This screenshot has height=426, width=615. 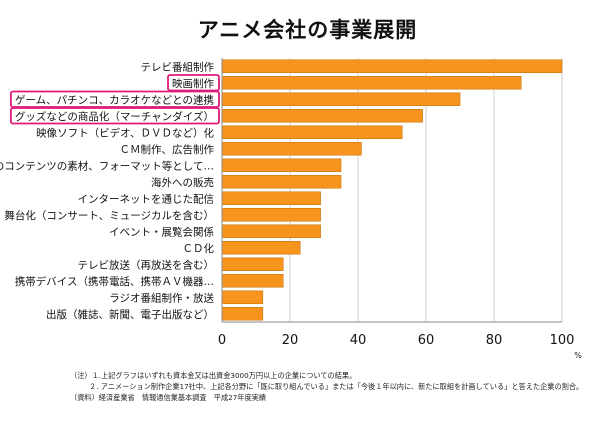 I want to click on x-tick-label: 60, so click(x=426, y=340).